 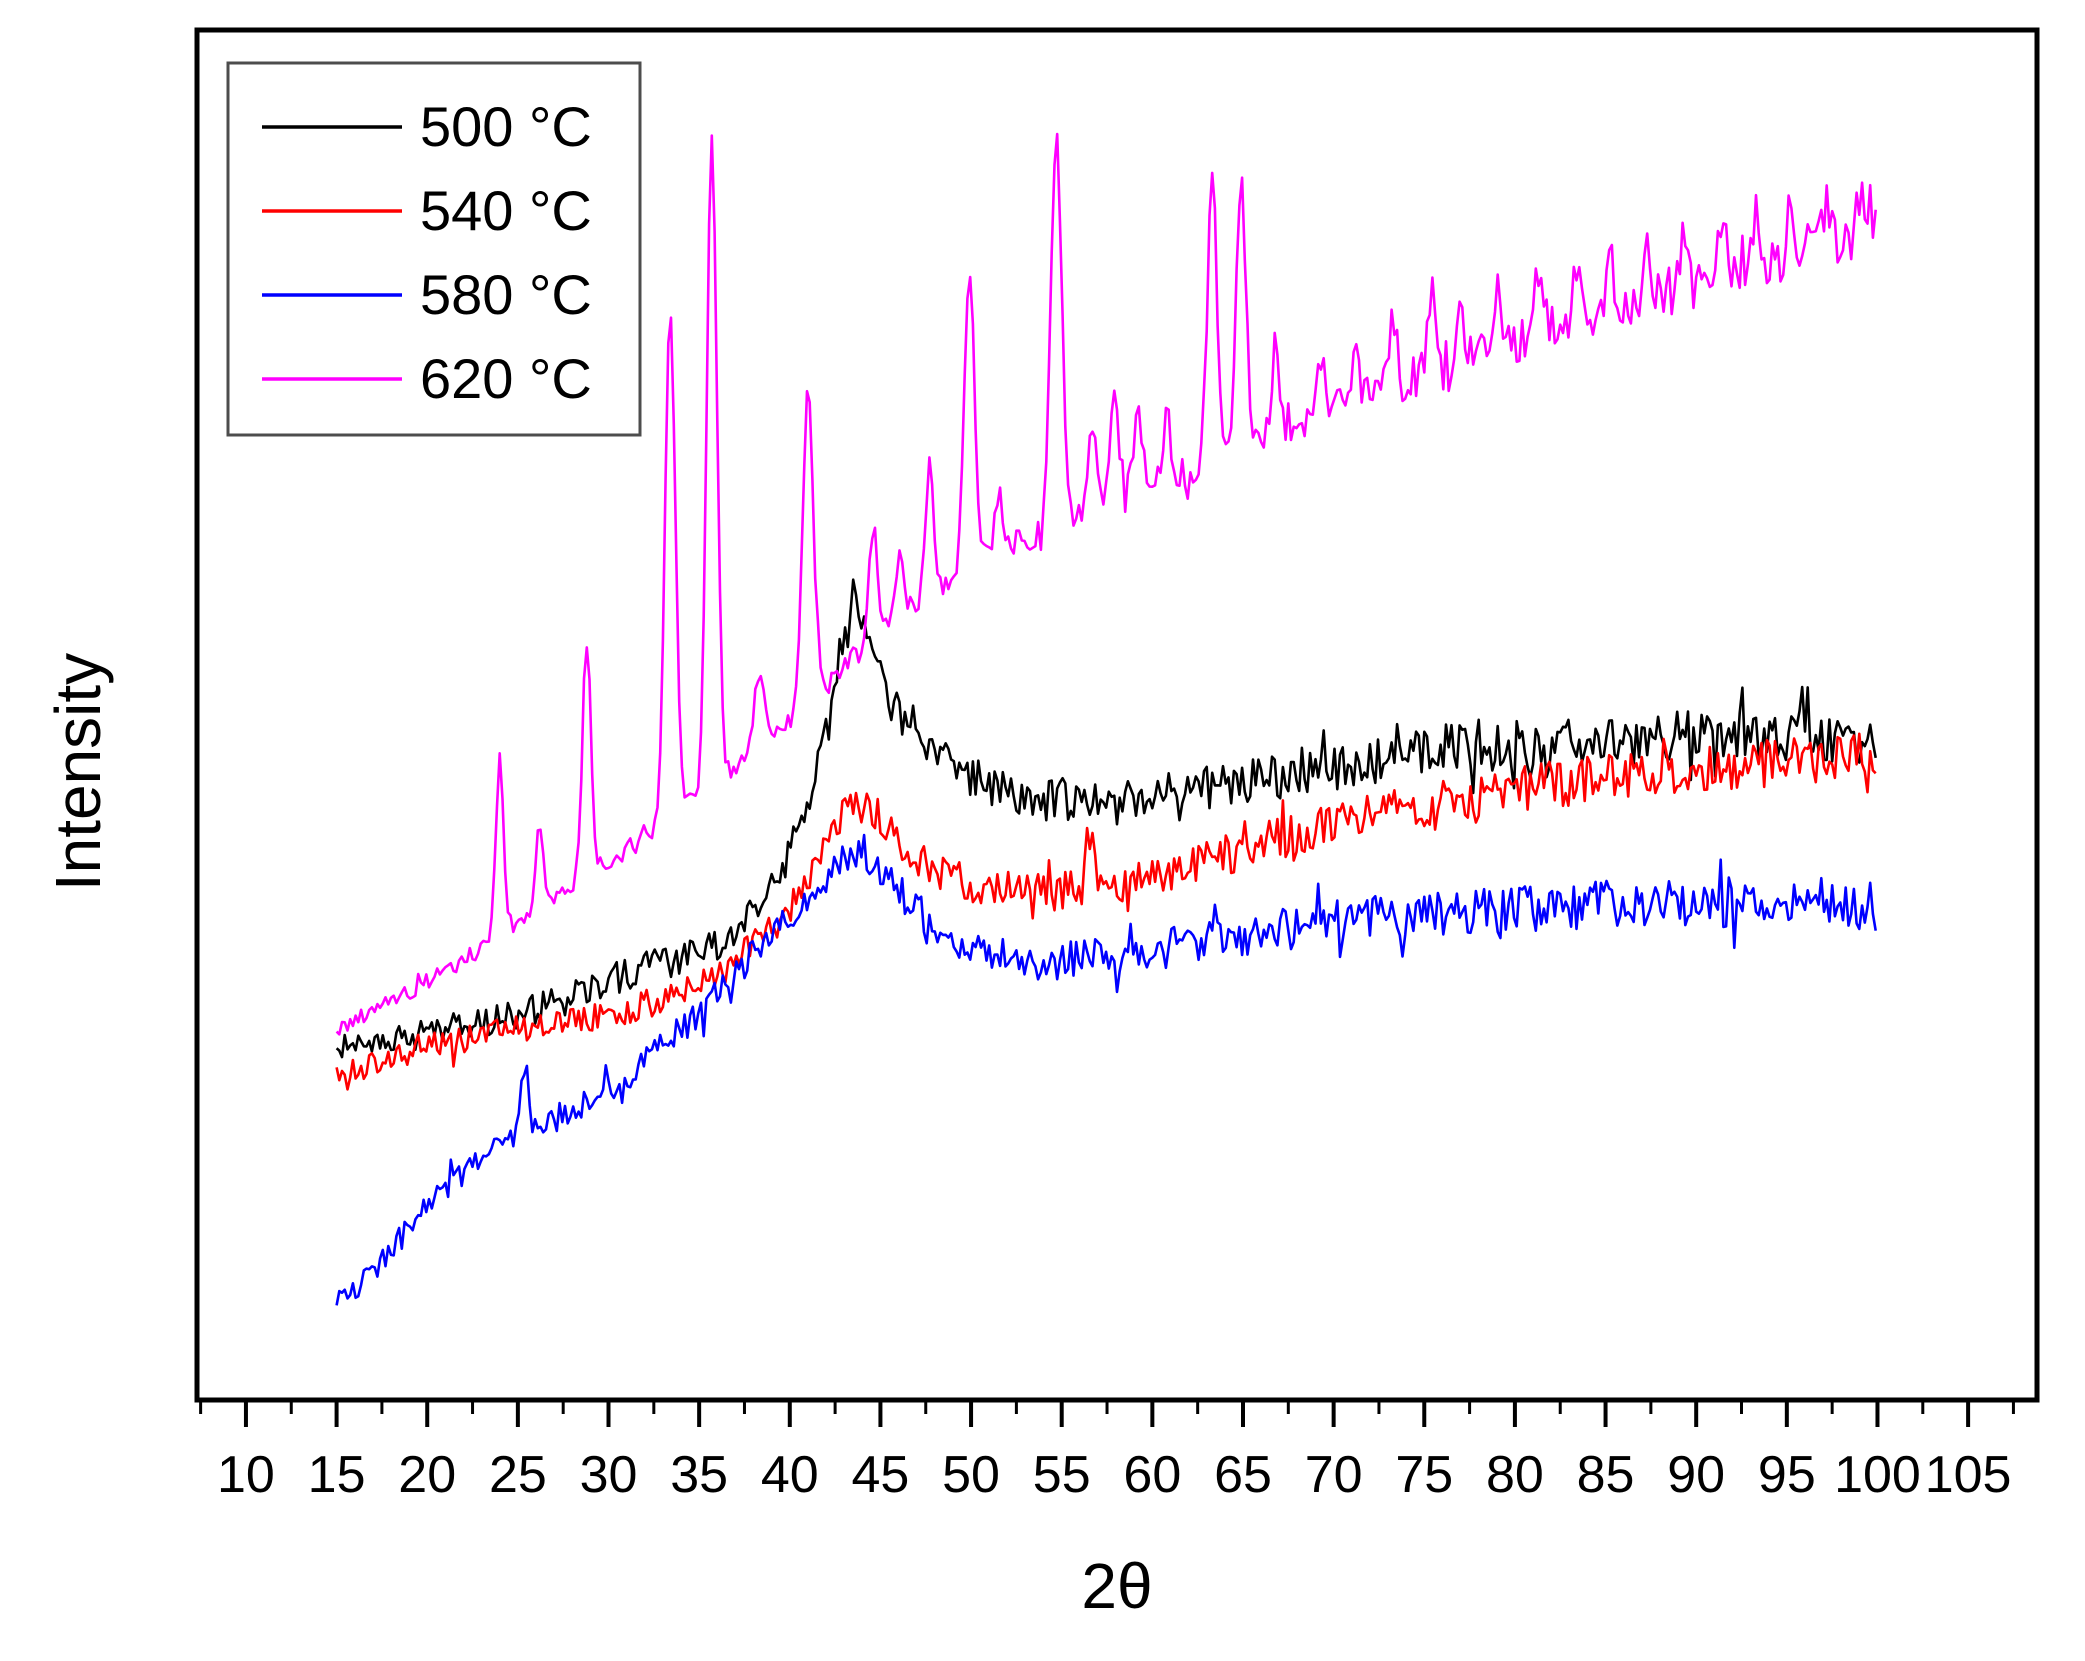 What do you see at coordinates (1424, 1475) in the screenshot?
I see `x-tick-label: 75` at bounding box center [1424, 1475].